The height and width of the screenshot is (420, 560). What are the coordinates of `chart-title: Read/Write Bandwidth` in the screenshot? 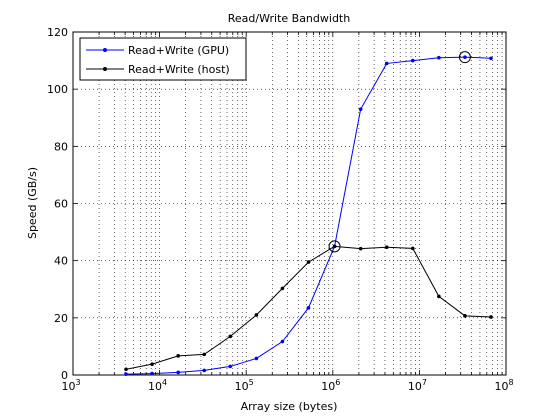 It's located at (289, 18).